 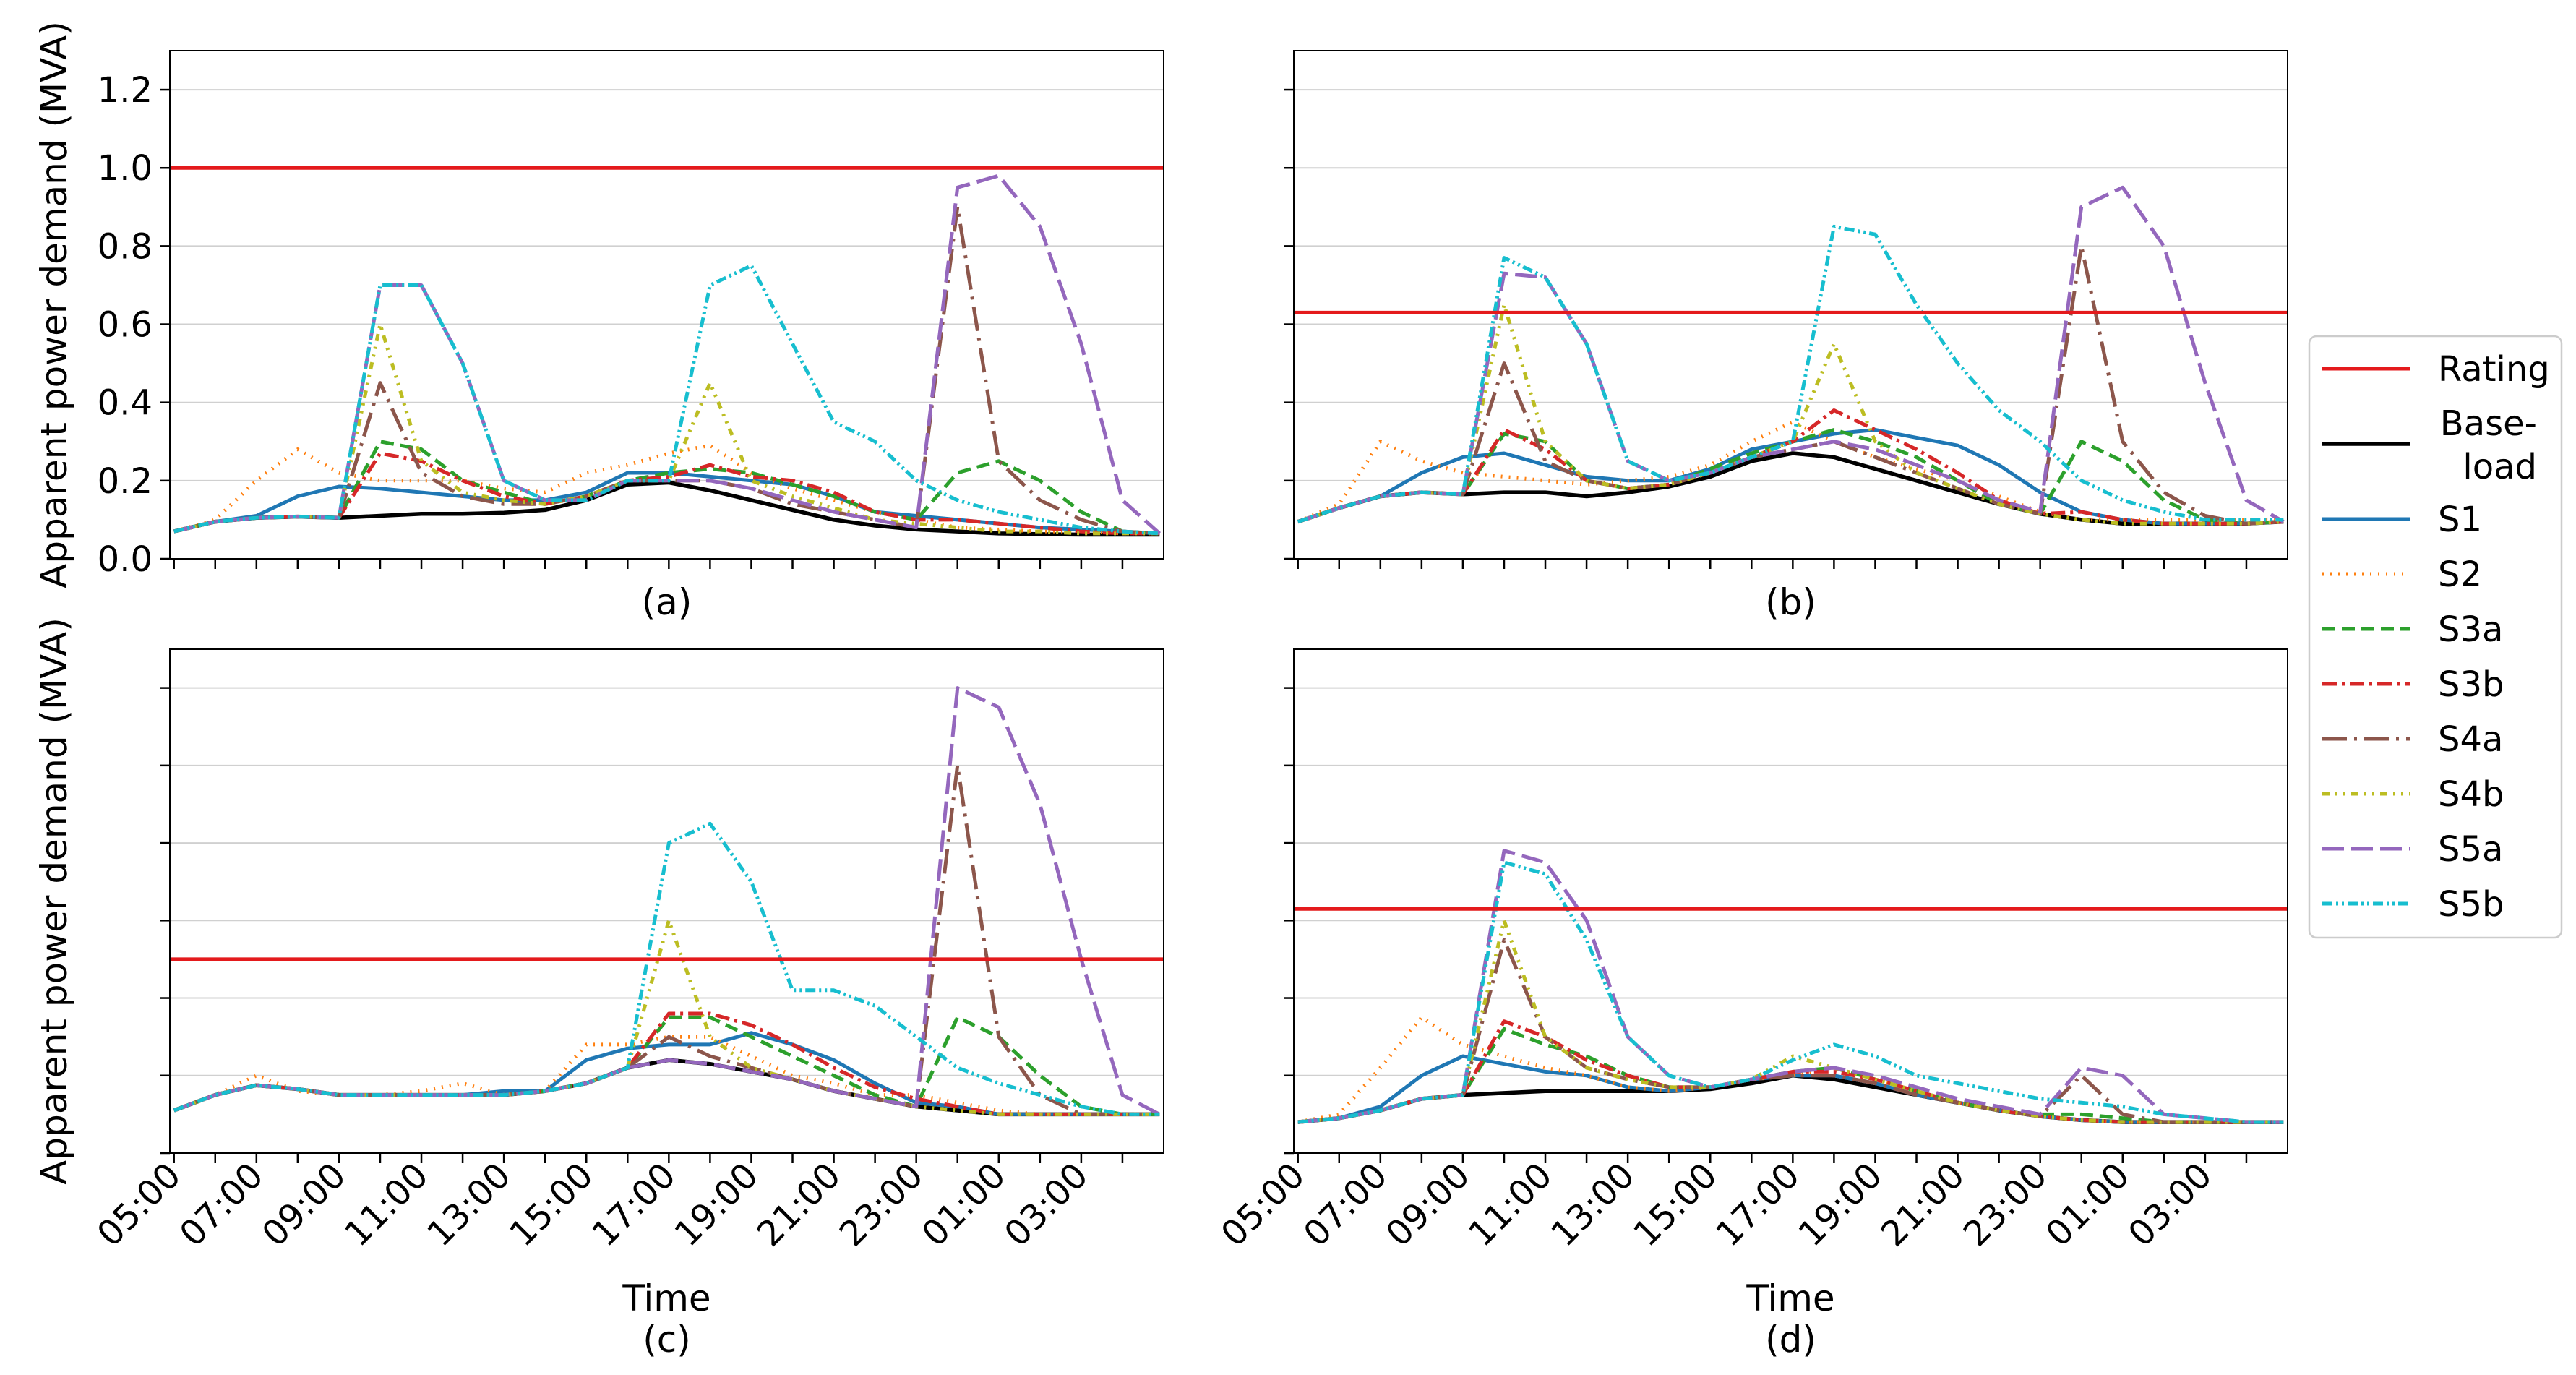 What do you see at coordinates (2471, 629) in the screenshot?
I see `legend-label: S3a` at bounding box center [2471, 629].